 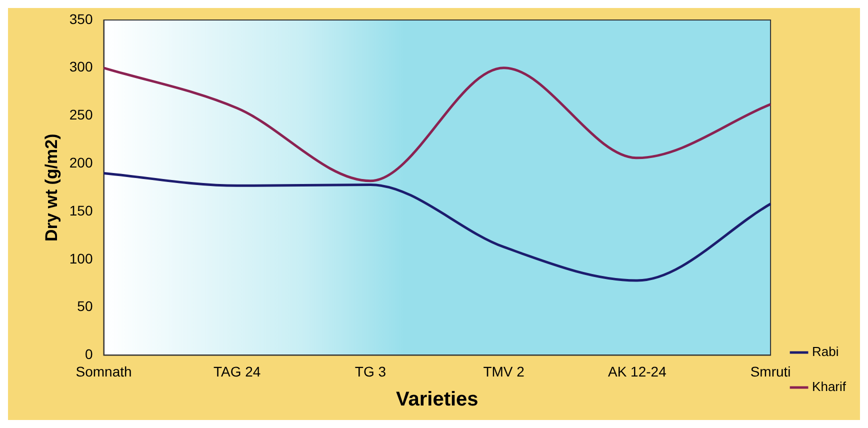 I want to click on y-tick-label: 250, so click(x=81, y=114).